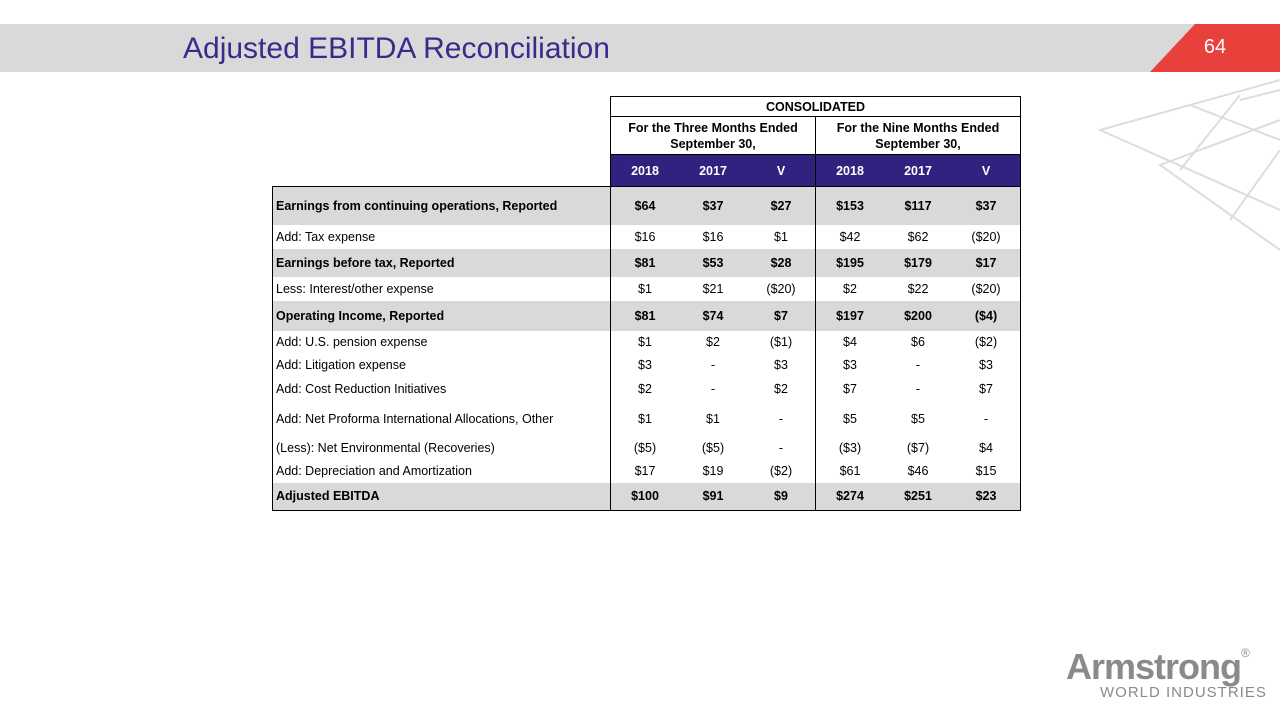  What do you see at coordinates (918, 135) in the screenshot?
I see `period-header: For the Nine Months Ended September 30,` at bounding box center [918, 135].